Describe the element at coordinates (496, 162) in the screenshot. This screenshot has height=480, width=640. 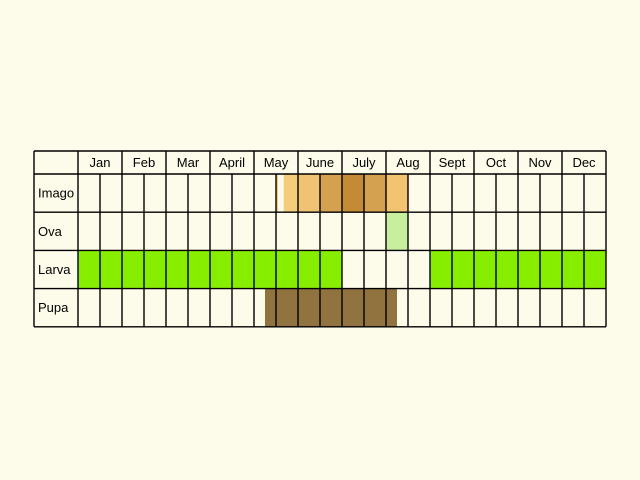
I see `month-label: Oct` at that location.